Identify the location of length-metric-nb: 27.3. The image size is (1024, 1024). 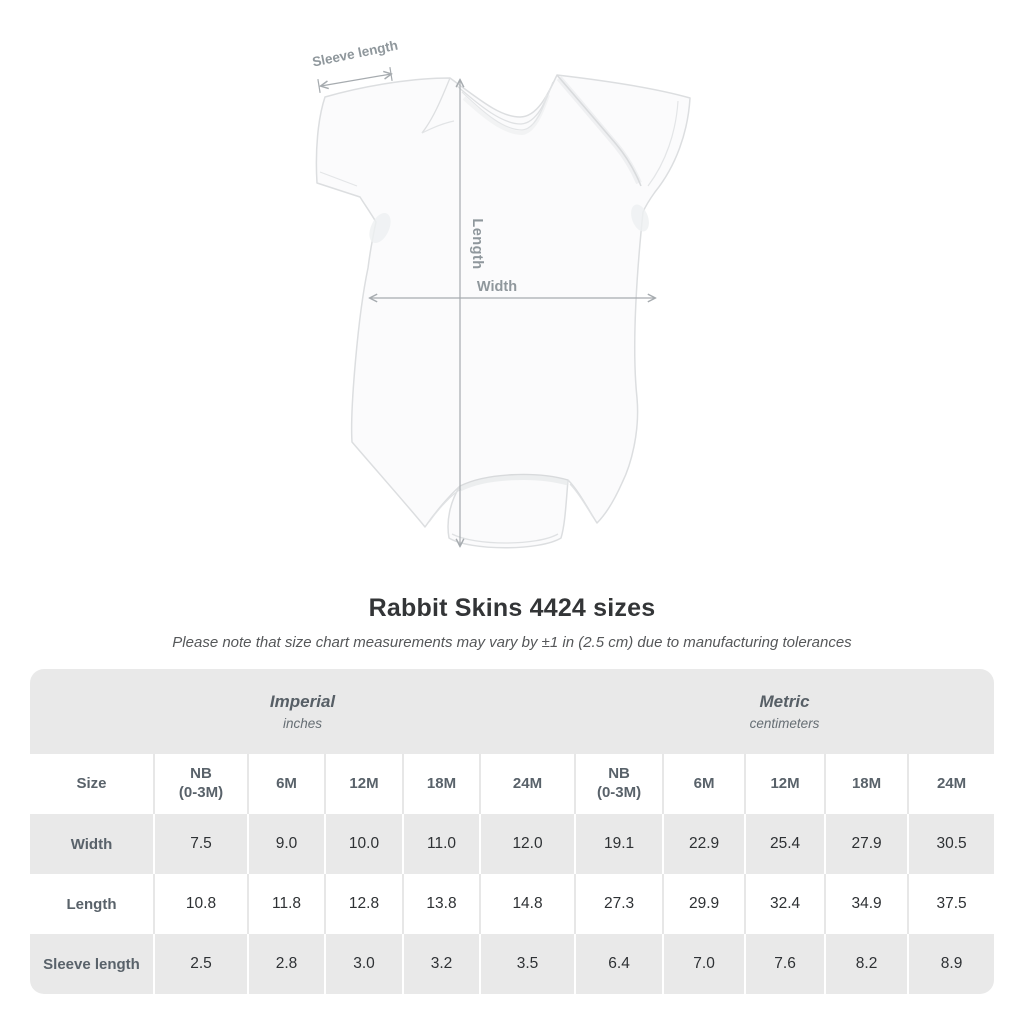
(619, 904).